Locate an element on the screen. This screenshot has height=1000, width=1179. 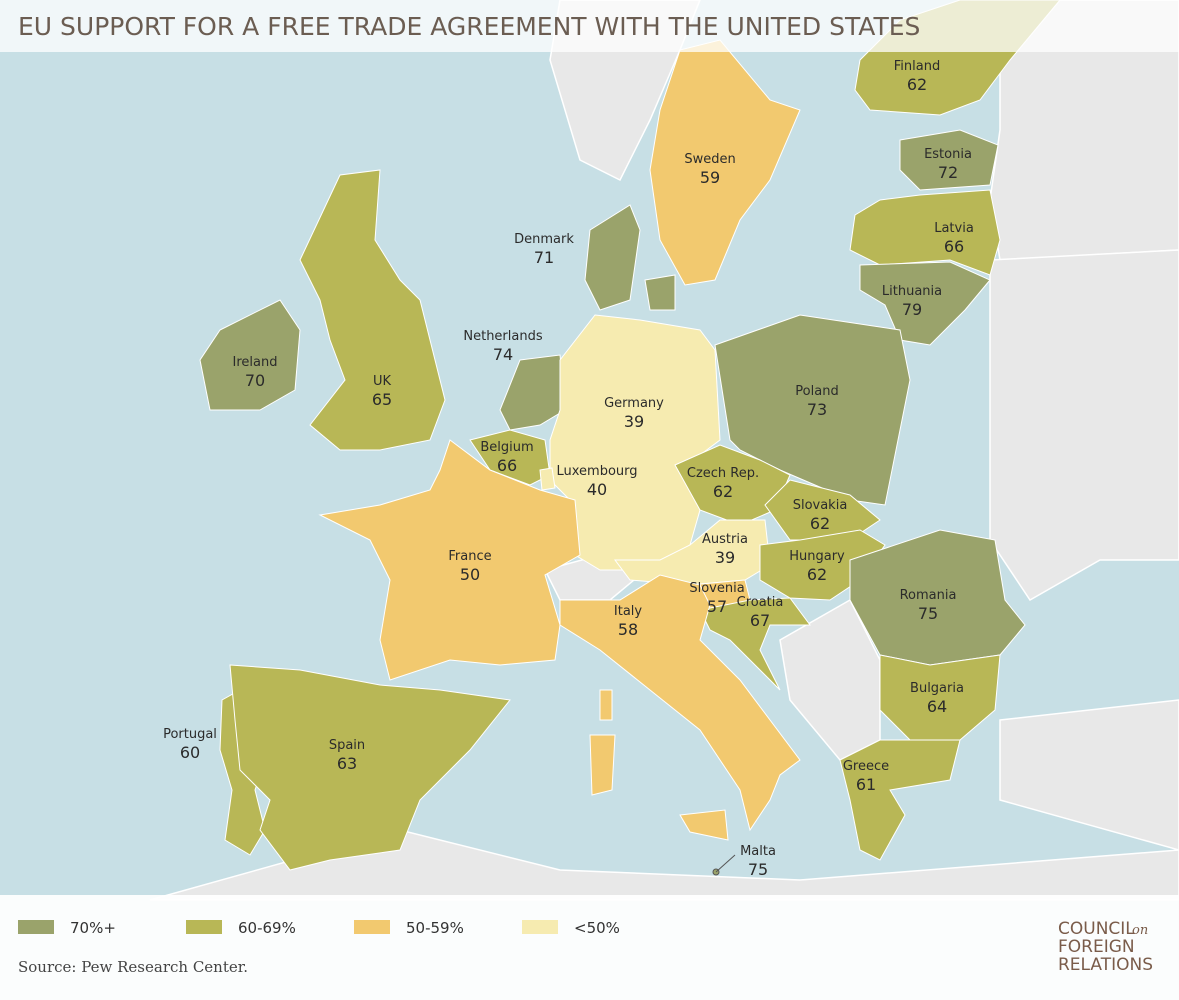
country-value: 63 is located at coordinates (347, 763).